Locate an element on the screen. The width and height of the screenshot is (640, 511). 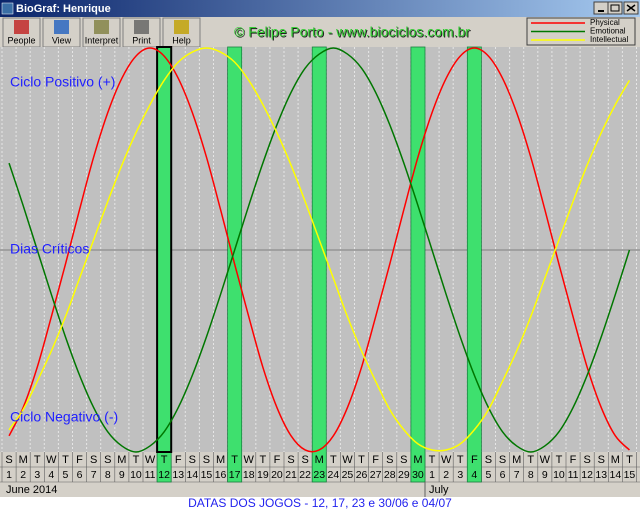
minimize-button is located at coordinates (601, 8).